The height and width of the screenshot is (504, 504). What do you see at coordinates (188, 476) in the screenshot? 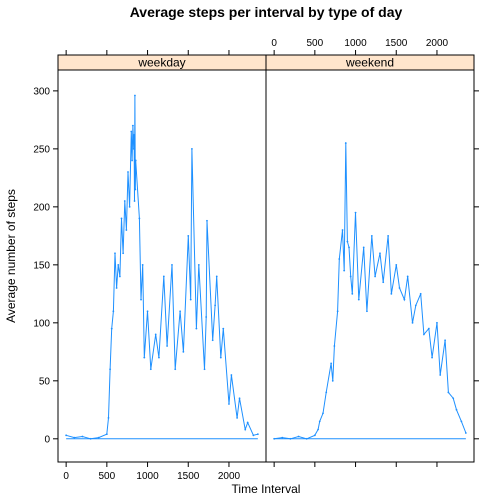
I see `x-tick-label-bottom: 1500` at bounding box center [188, 476].